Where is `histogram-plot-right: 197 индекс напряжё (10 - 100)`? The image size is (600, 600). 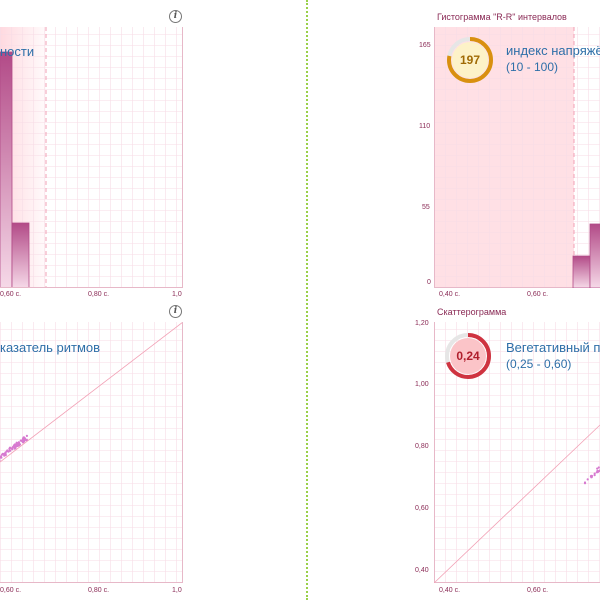 histogram-plot-right: 197 индекс напряжё (10 - 100) is located at coordinates (517, 157).